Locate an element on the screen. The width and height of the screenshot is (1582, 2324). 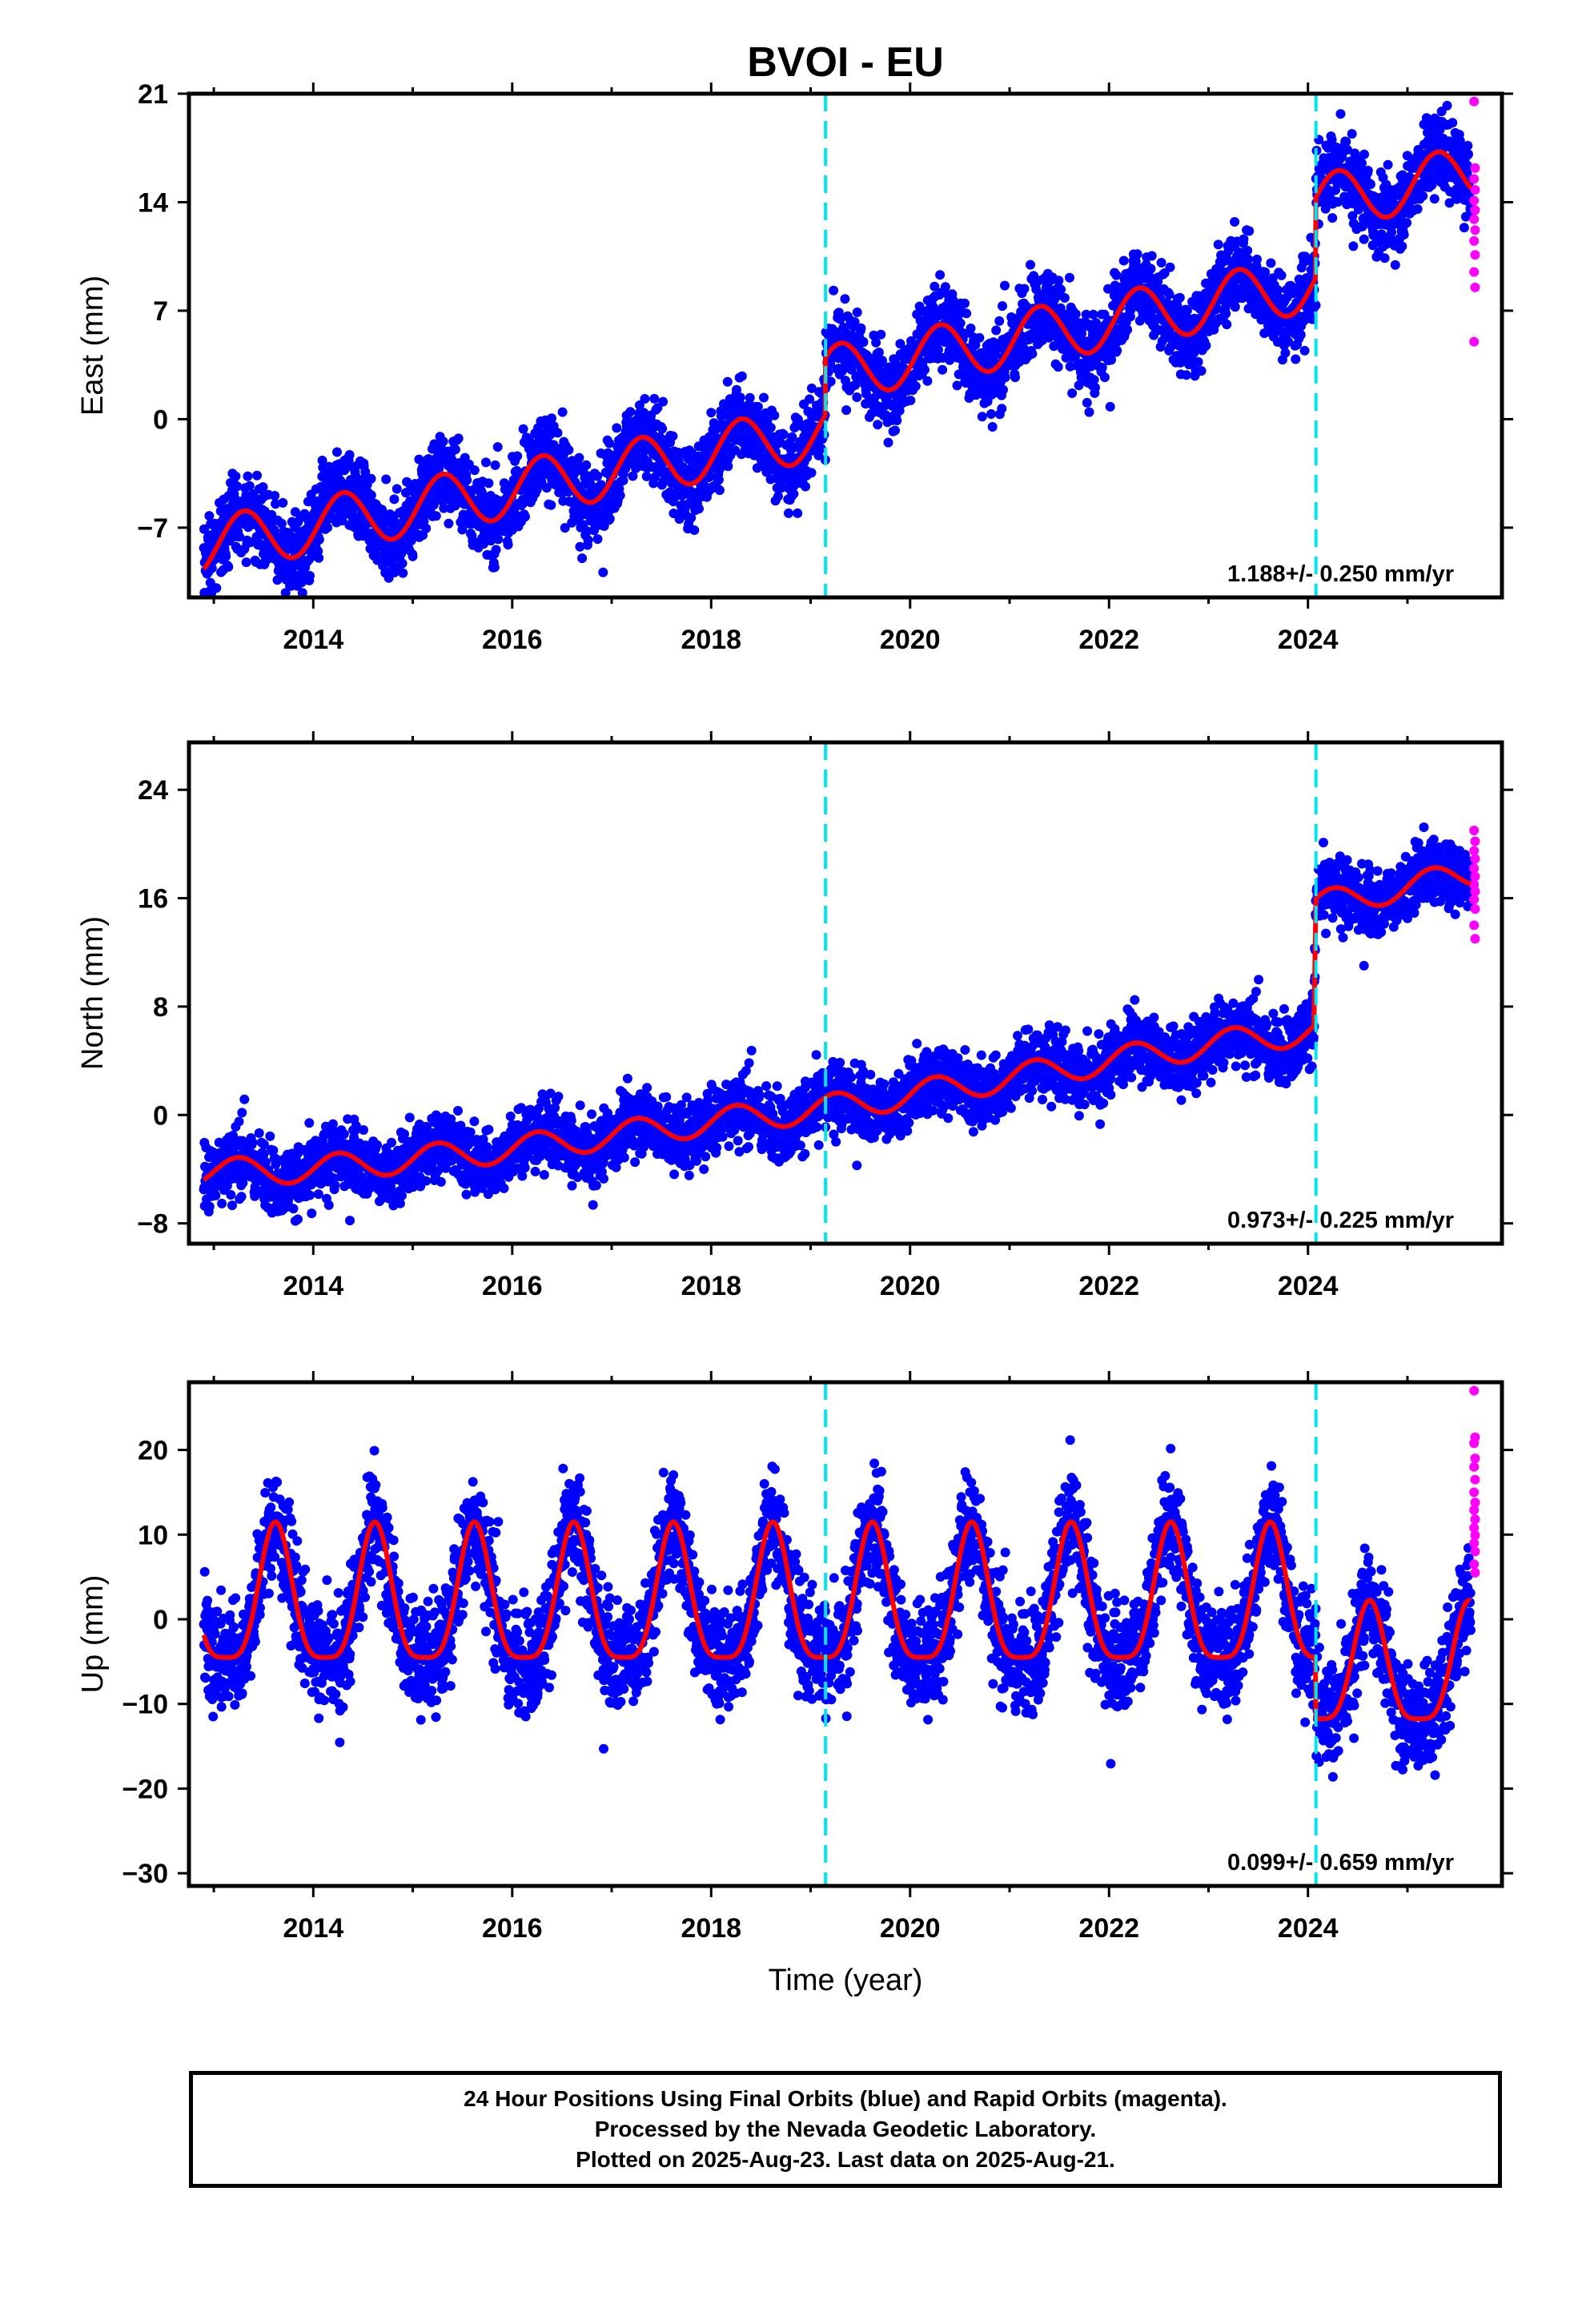
east-y-tick-label: 0 is located at coordinates (161, 419).